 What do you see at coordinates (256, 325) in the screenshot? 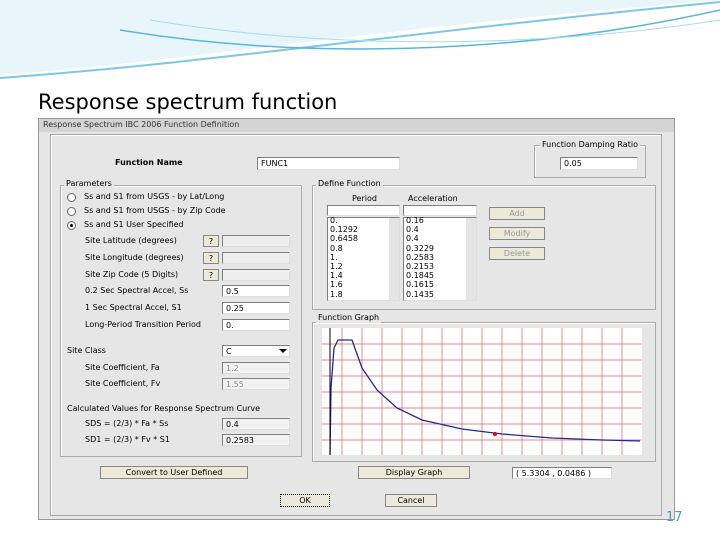
I see `field-input: 0.` at bounding box center [256, 325].